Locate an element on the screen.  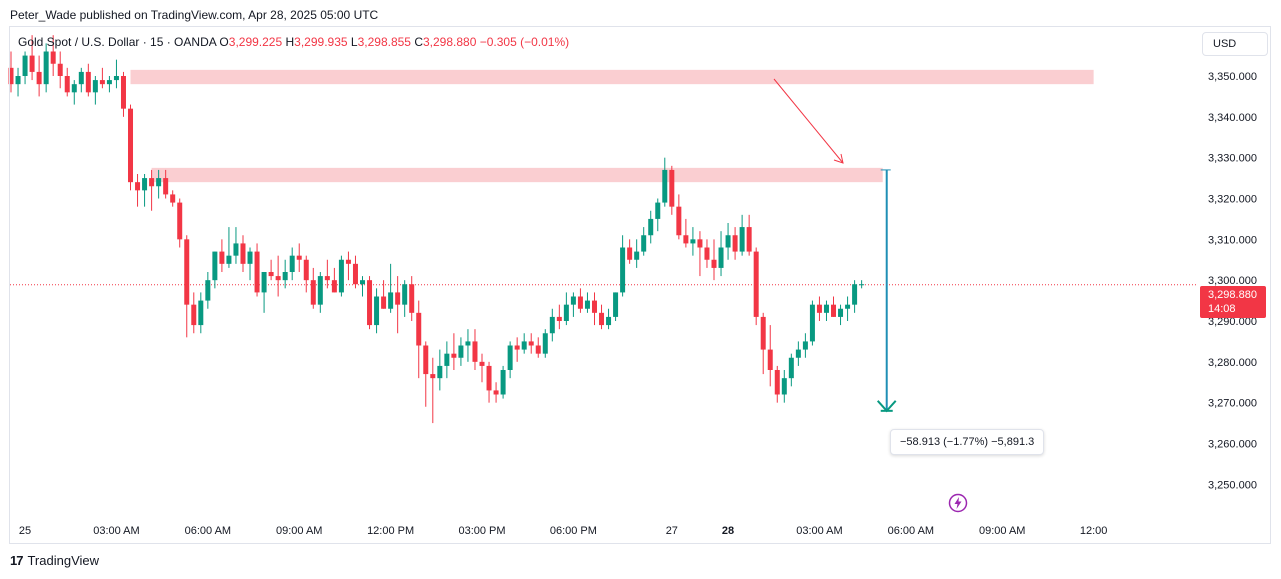
time-tick-label: 12:00 is located at coordinates (1094, 531).